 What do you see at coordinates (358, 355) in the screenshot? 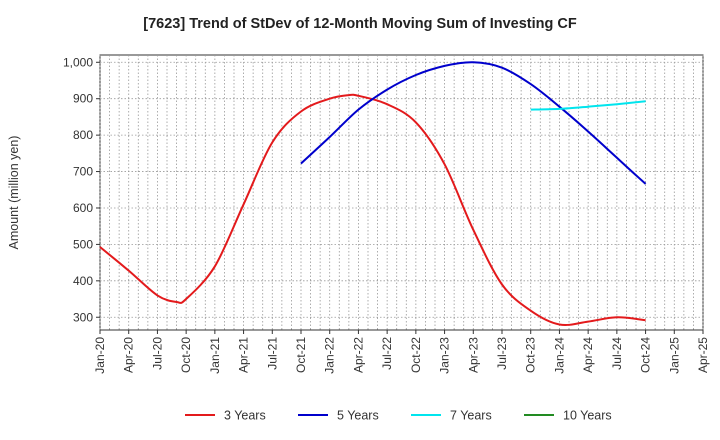
I see `x-tick-label: Apr-22` at bounding box center [358, 355].